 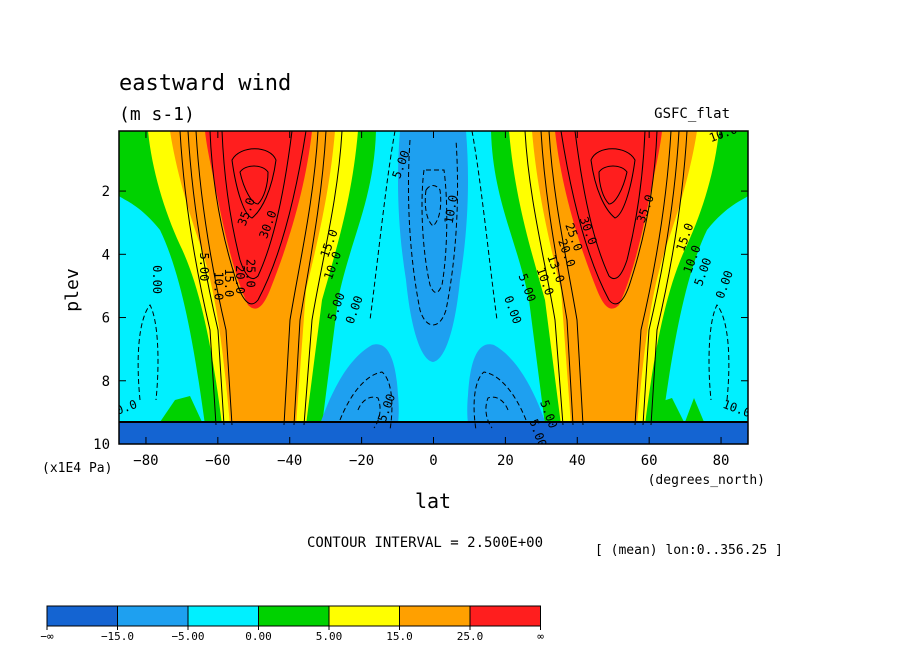 I want to click on surface-band, so click(x=433, y=433).